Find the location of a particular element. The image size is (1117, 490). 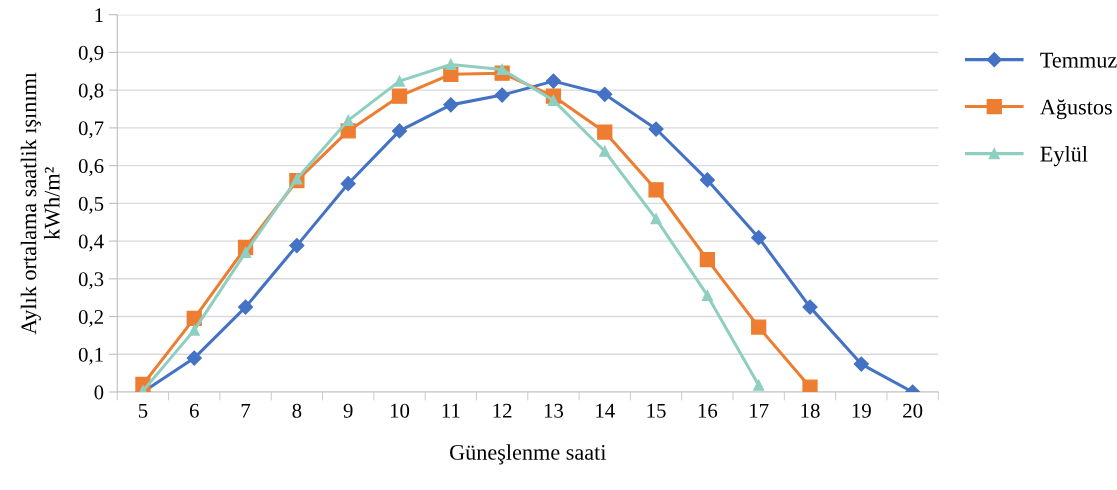

x-tick-label: 9 is located at coordinates (348, 410).